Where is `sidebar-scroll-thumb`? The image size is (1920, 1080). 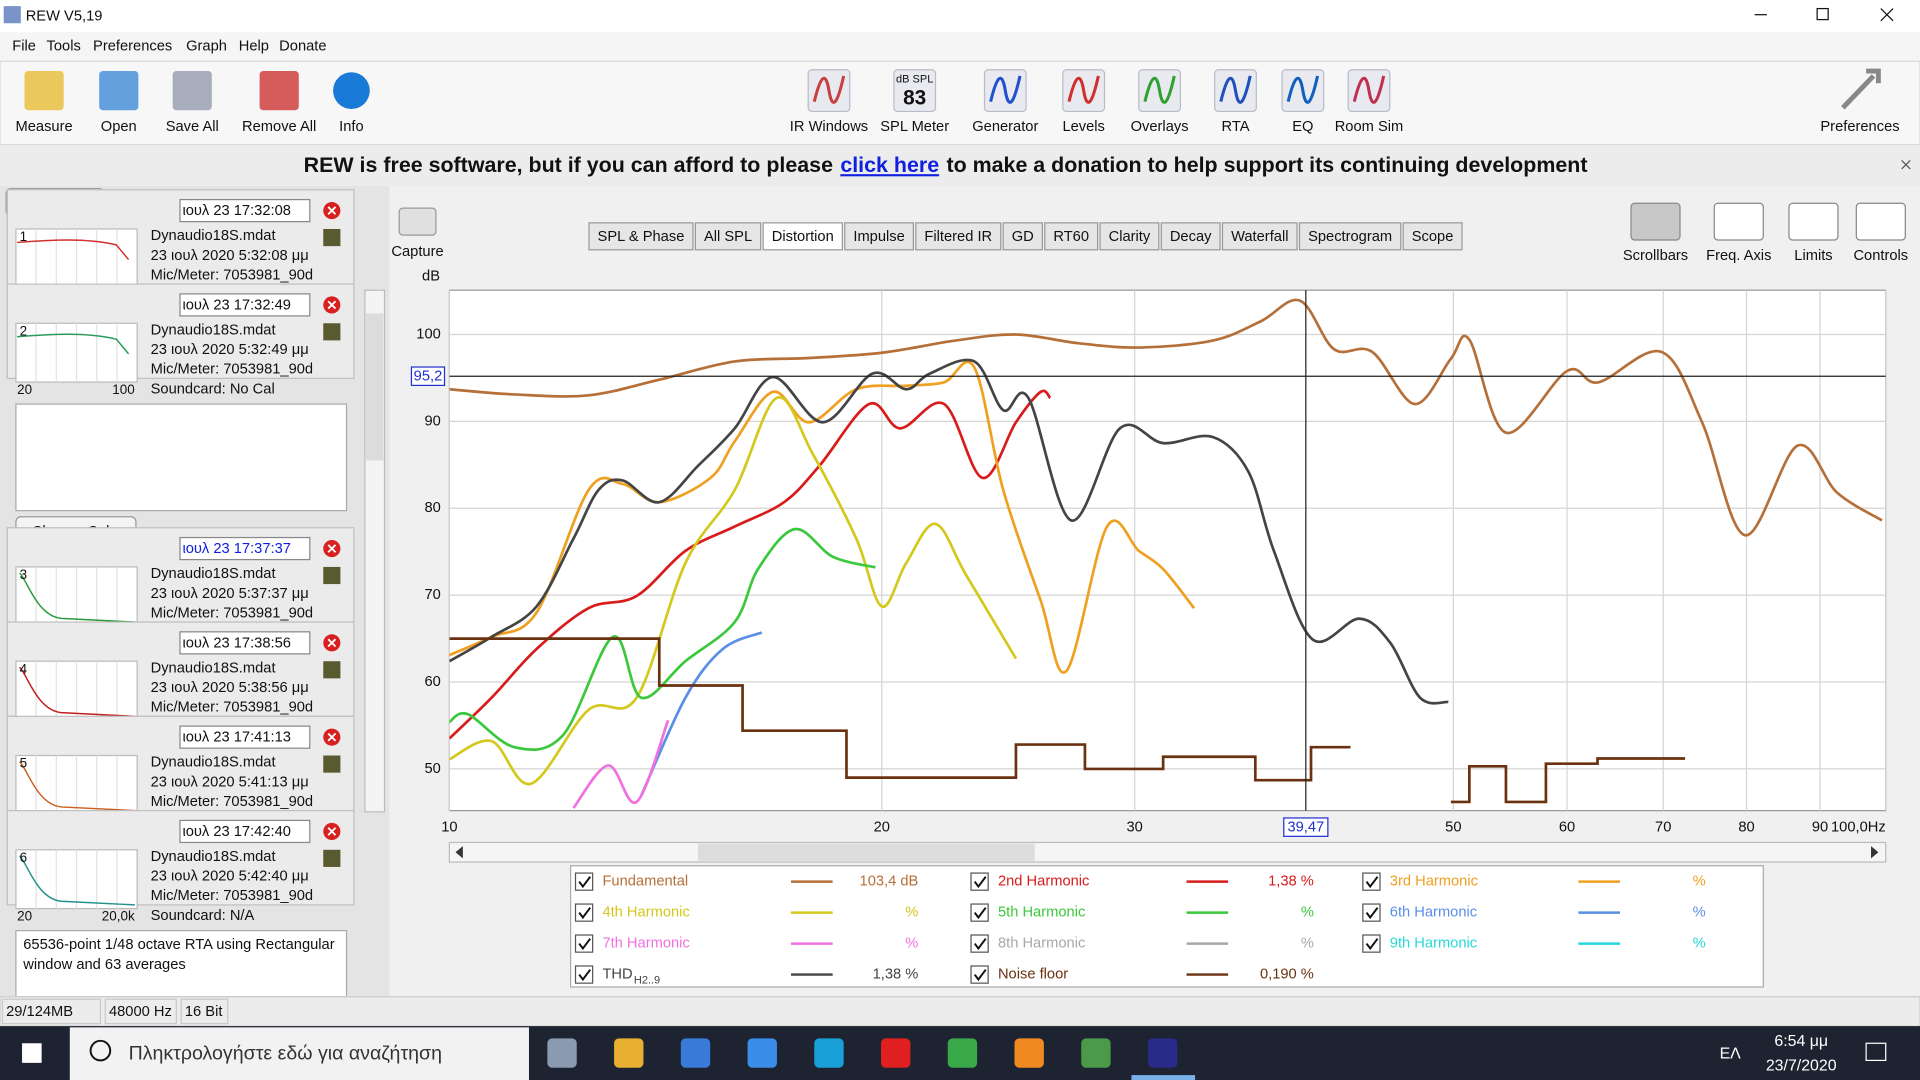 sidebar-scroll-thumb is located at coordinates (375, 387).